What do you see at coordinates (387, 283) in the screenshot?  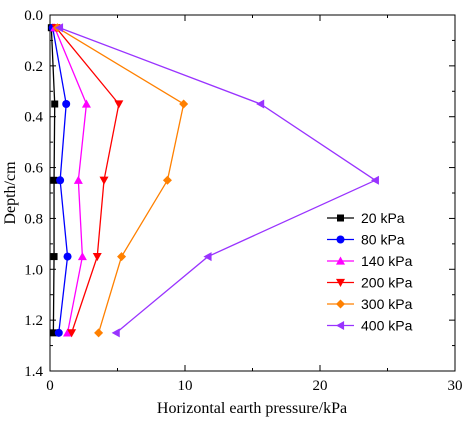 I see `legend-label: 200 kPa` at bounding box center [387, 283].